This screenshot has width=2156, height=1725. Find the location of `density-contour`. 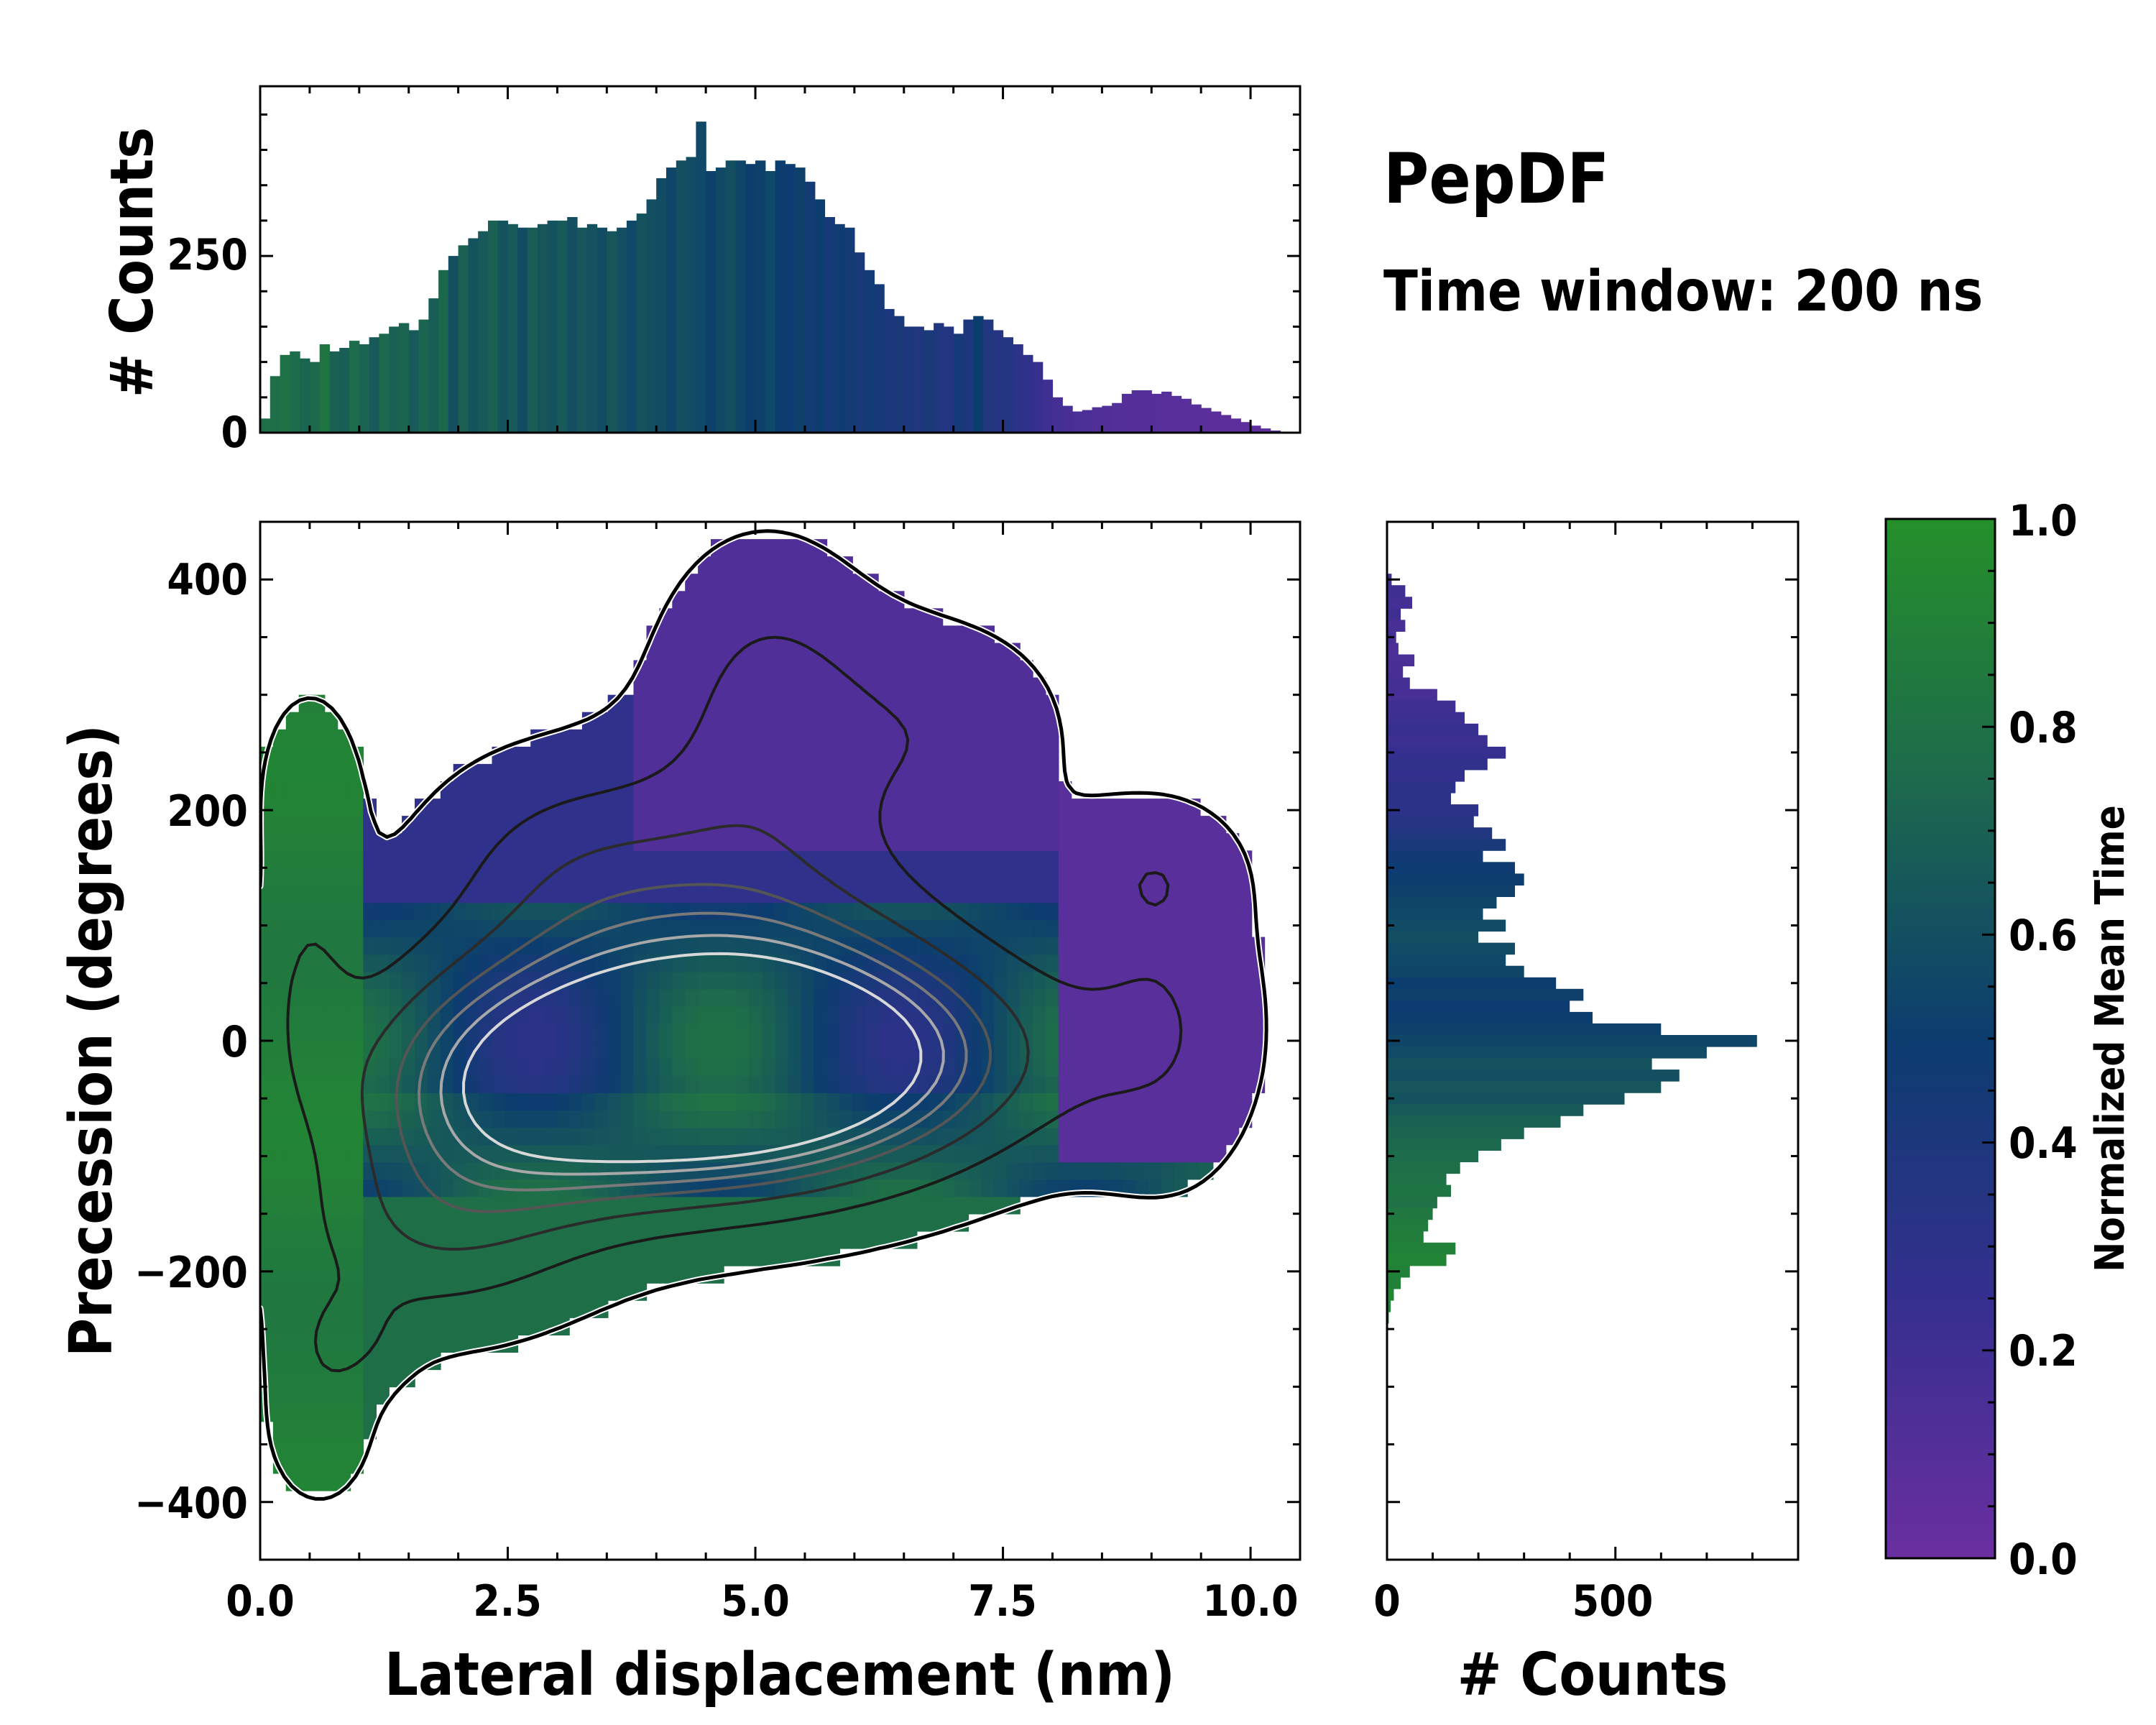

density-contour is located at coordinates (693, 1051).